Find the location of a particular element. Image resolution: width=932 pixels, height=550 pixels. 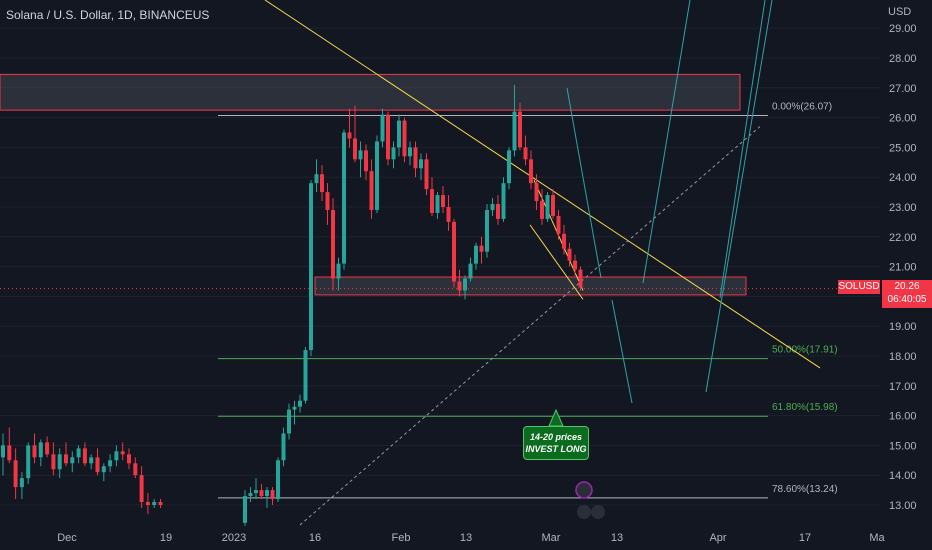

y-tick-label: 27.00 is located at coordinates (903, 89).